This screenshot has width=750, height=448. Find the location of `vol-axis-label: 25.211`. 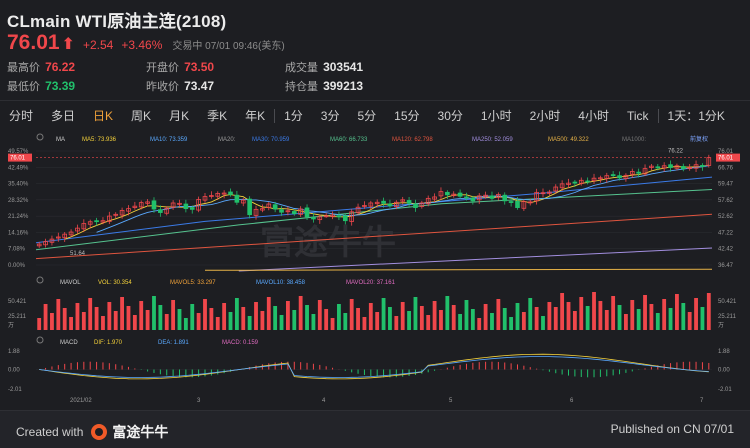

vol-axis-label: 25.211 is located at coordinates (727, 317).